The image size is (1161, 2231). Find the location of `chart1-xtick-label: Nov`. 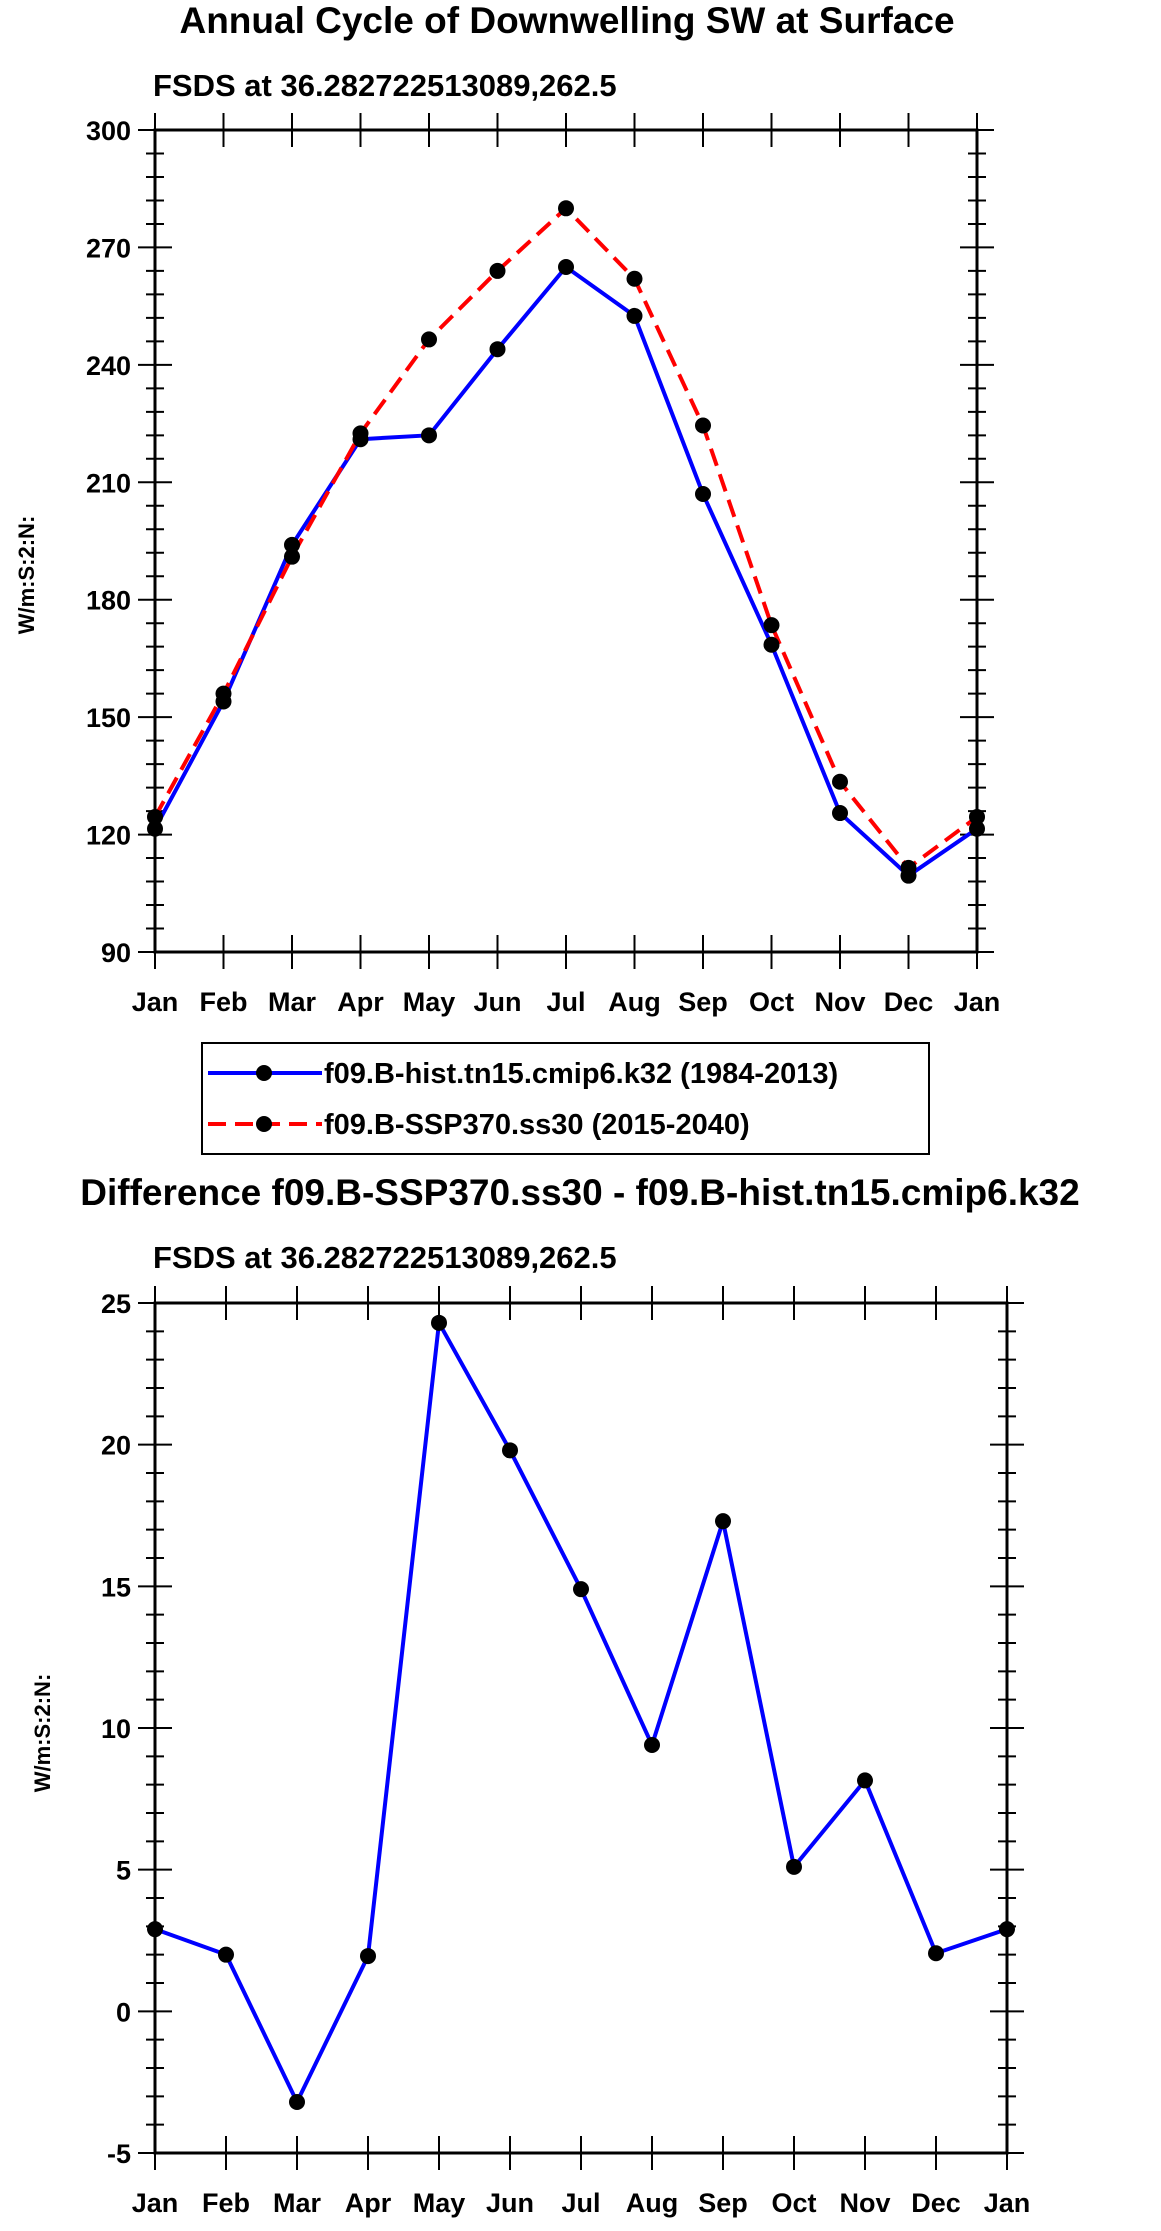

chart1-xtick-label: Nov is located at coordinates (839, 1002).